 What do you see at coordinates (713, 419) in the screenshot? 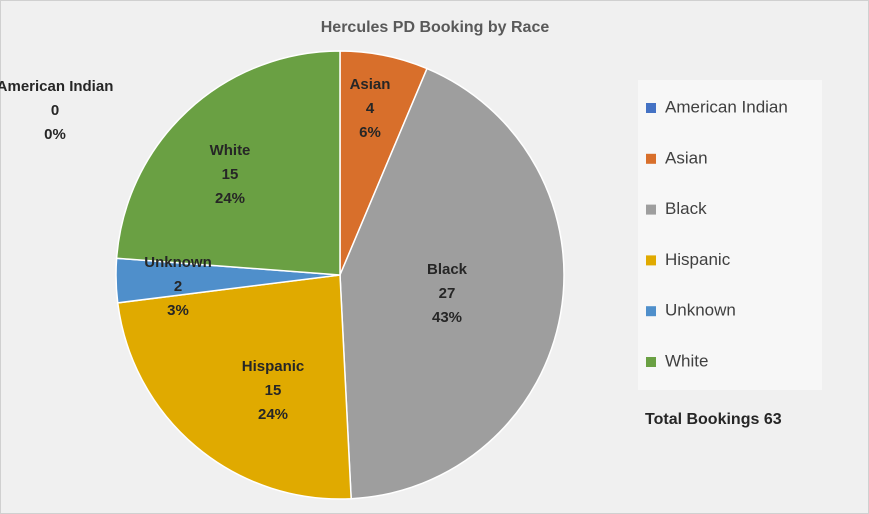
I see `annotation: Total Bookings 63` at bounding box center [713, 419].